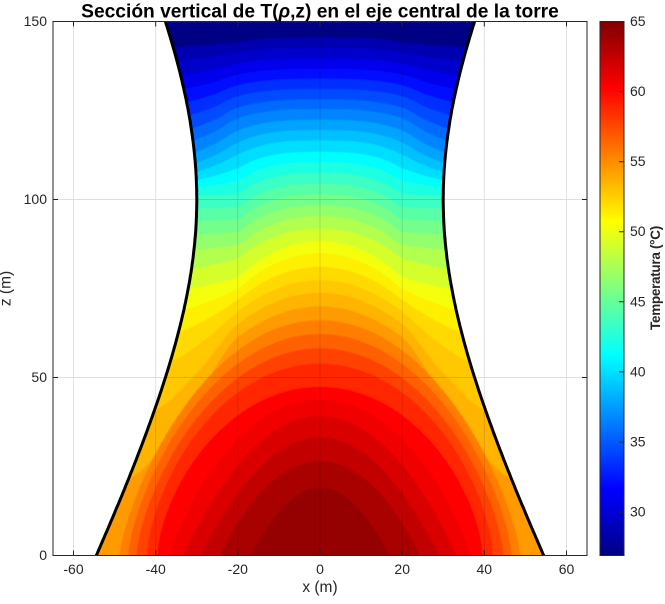  Describe the element at coordinates (238, 569) in the screenshot. I see `svg-text: -20` at that location.